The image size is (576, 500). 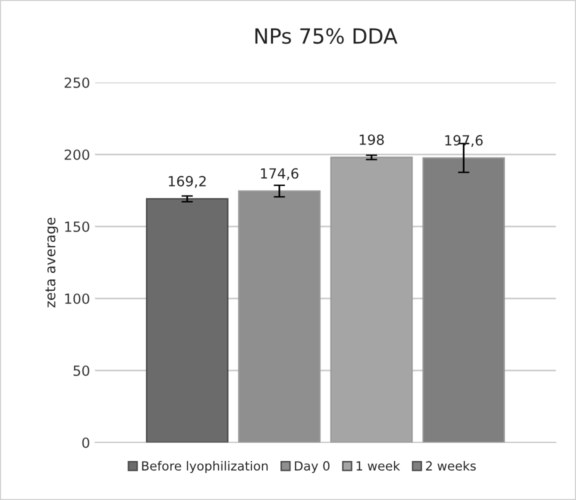 What do you see at coordinates (77, 82) in the screenshot?
I see `y-tick-label: 250` at bounding box center [77, 82].